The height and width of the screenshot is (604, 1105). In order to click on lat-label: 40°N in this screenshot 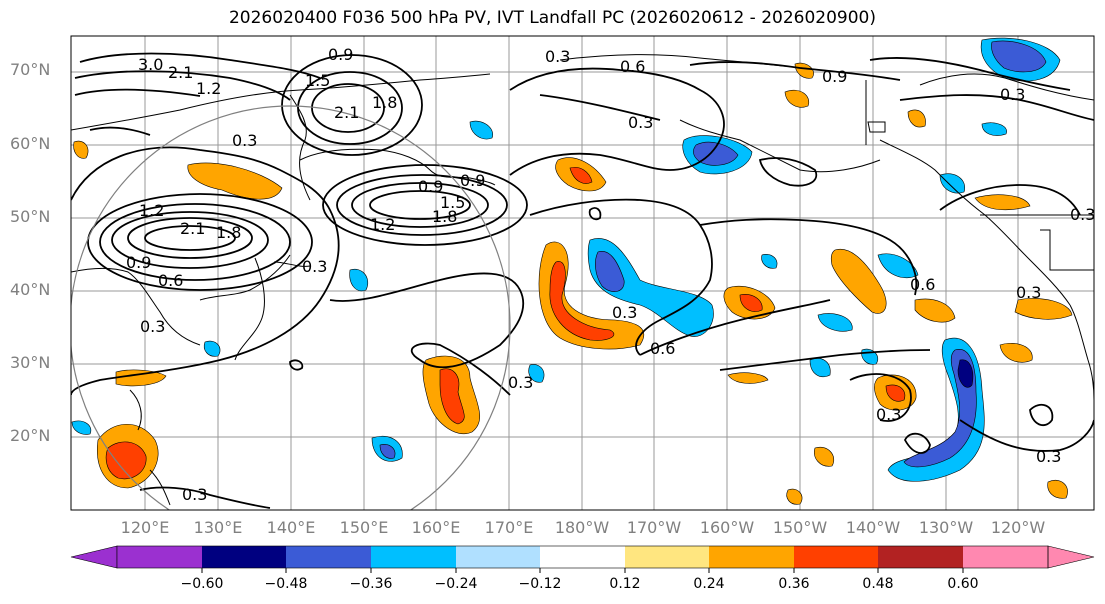, I will do `click(30, 289)`.